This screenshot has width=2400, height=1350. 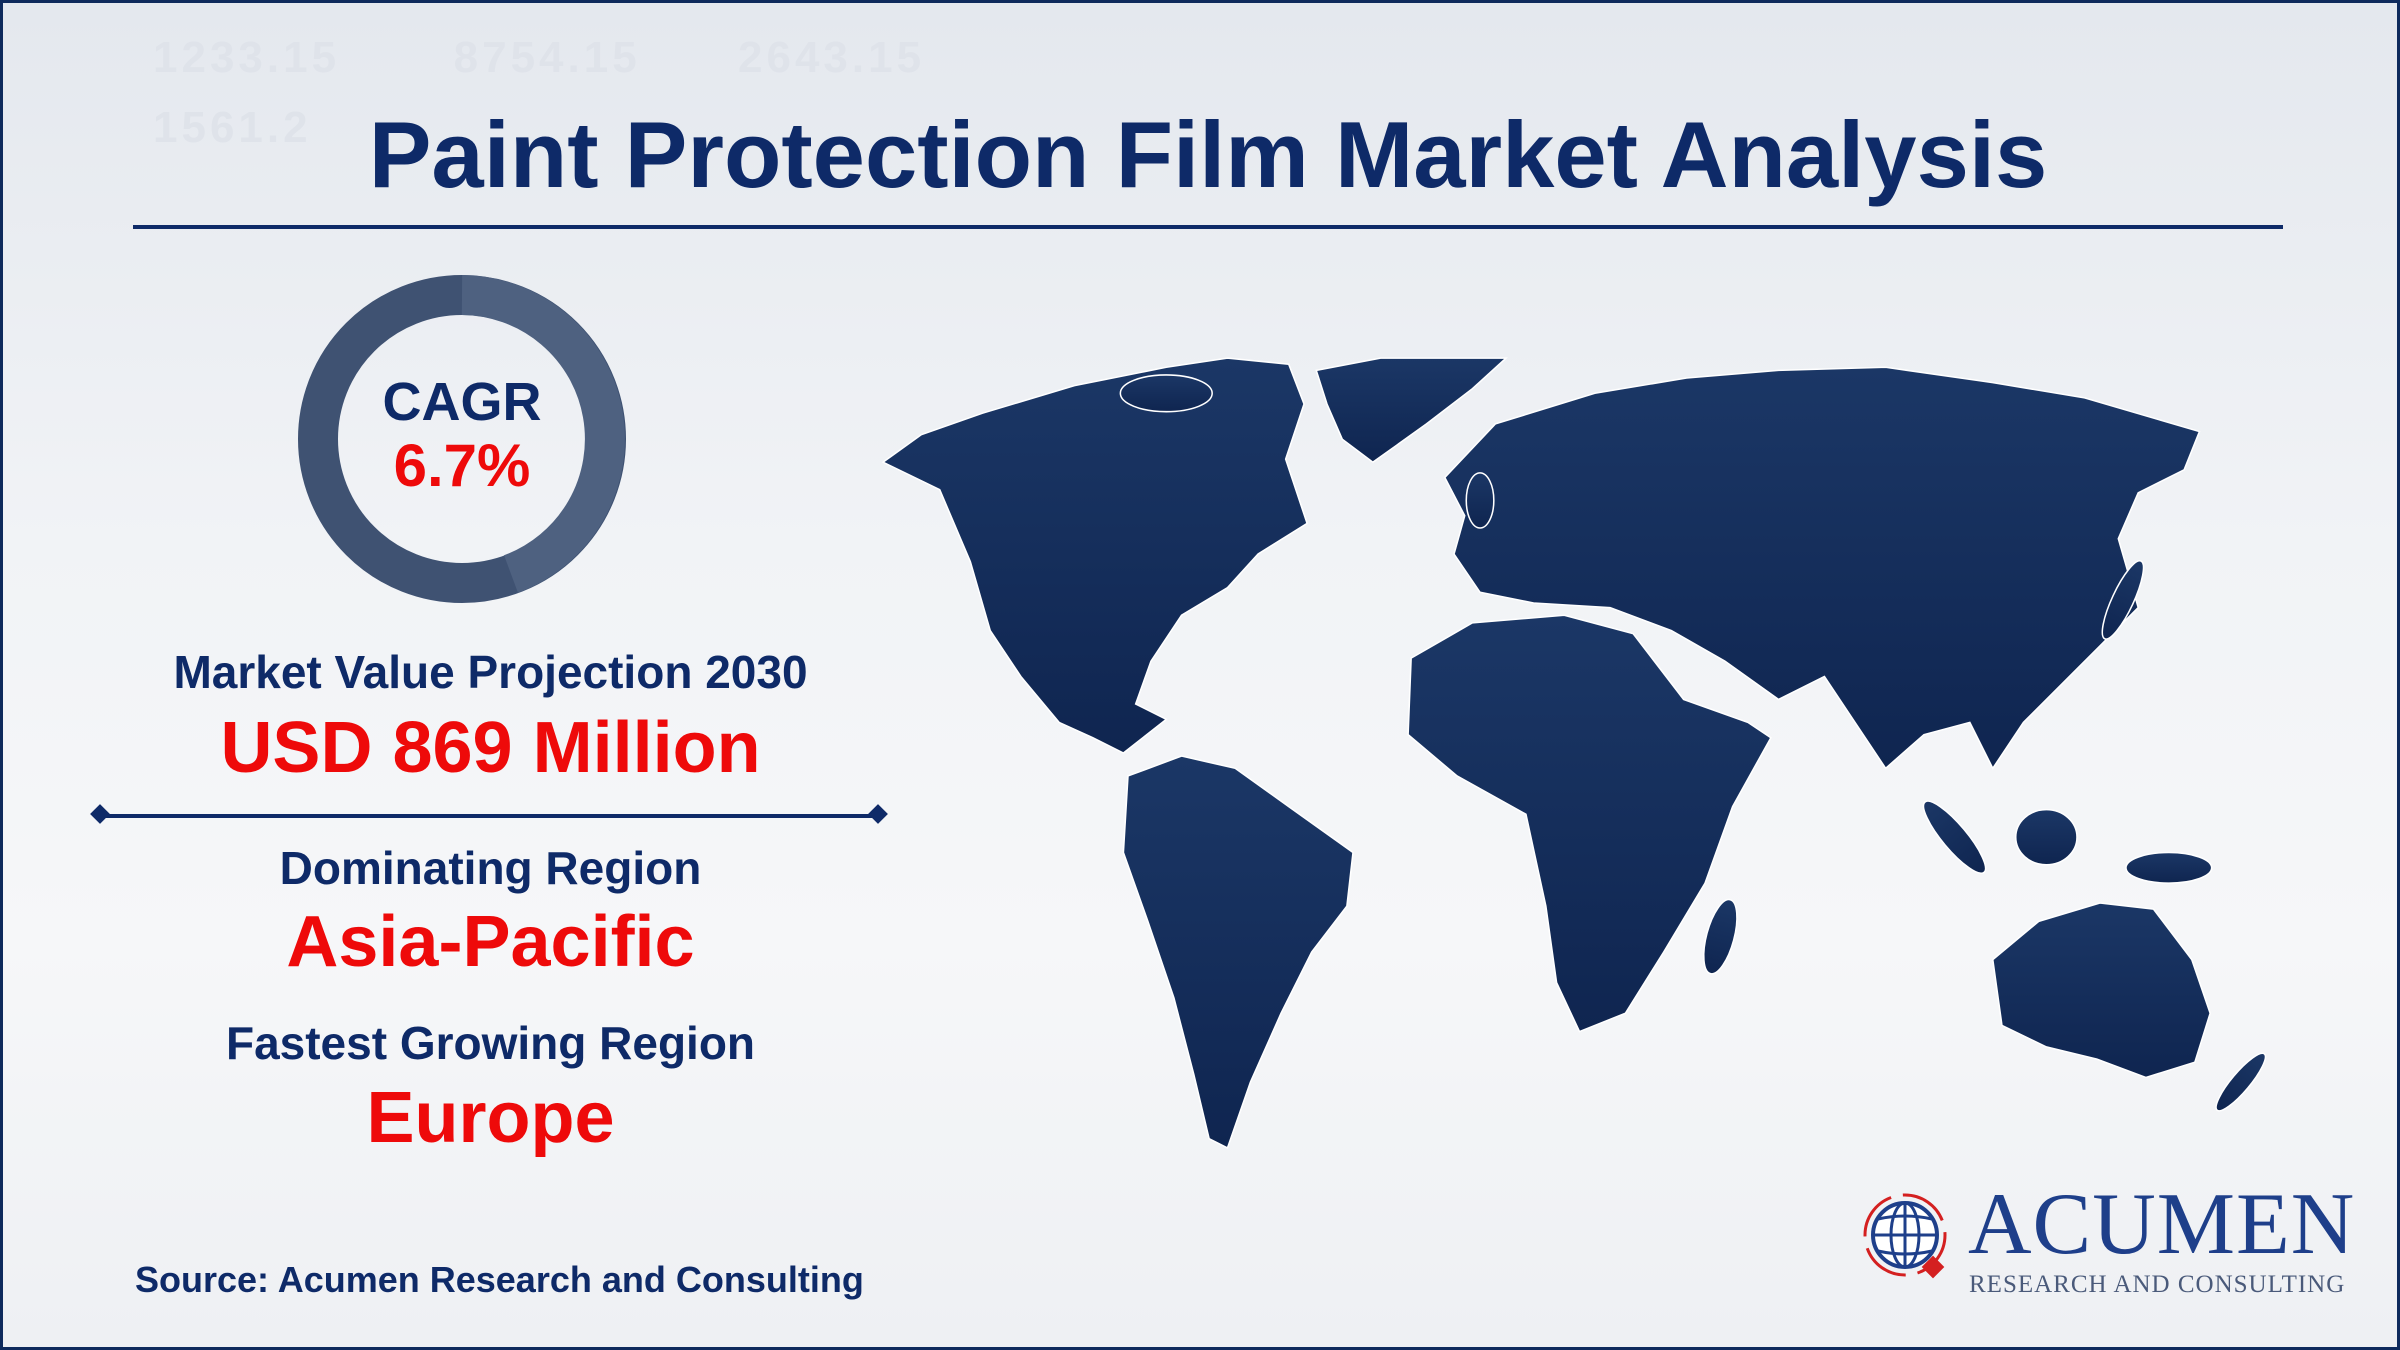 I want to click on cagr-block: CAGR 6.7%, so click(x=462, y=439).